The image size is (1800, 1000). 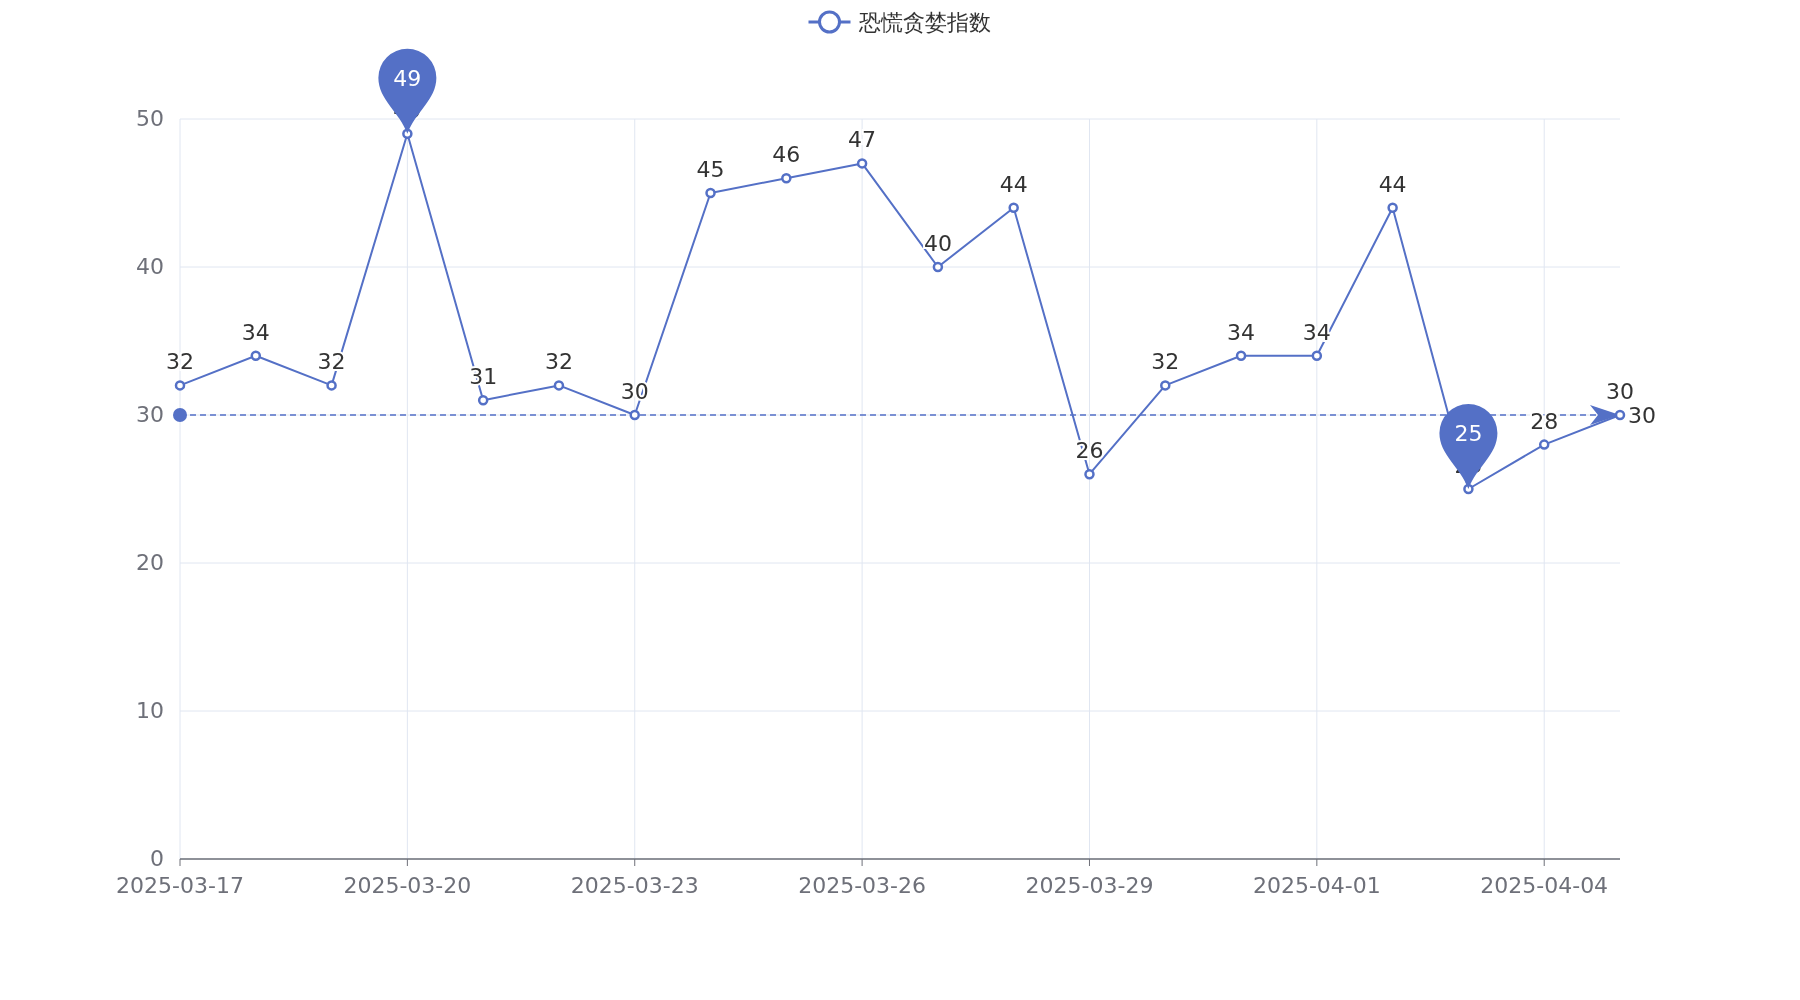 What do you see at coordinates (786, 155) in the screenshot?
I see `data-label: 46` at bounding box center [786, 155].